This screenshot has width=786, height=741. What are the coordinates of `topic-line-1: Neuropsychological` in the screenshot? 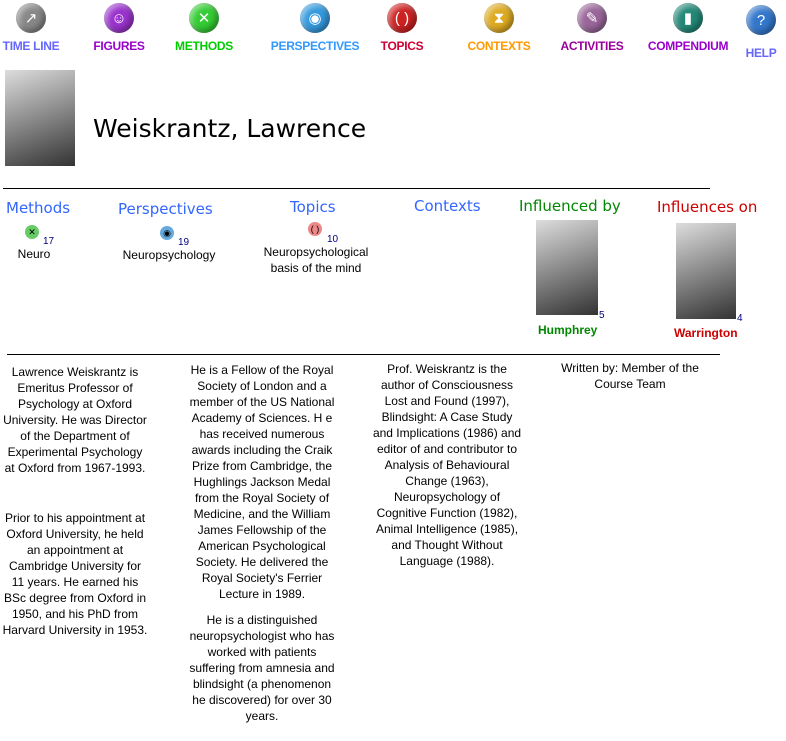 It's located at (316, 252).